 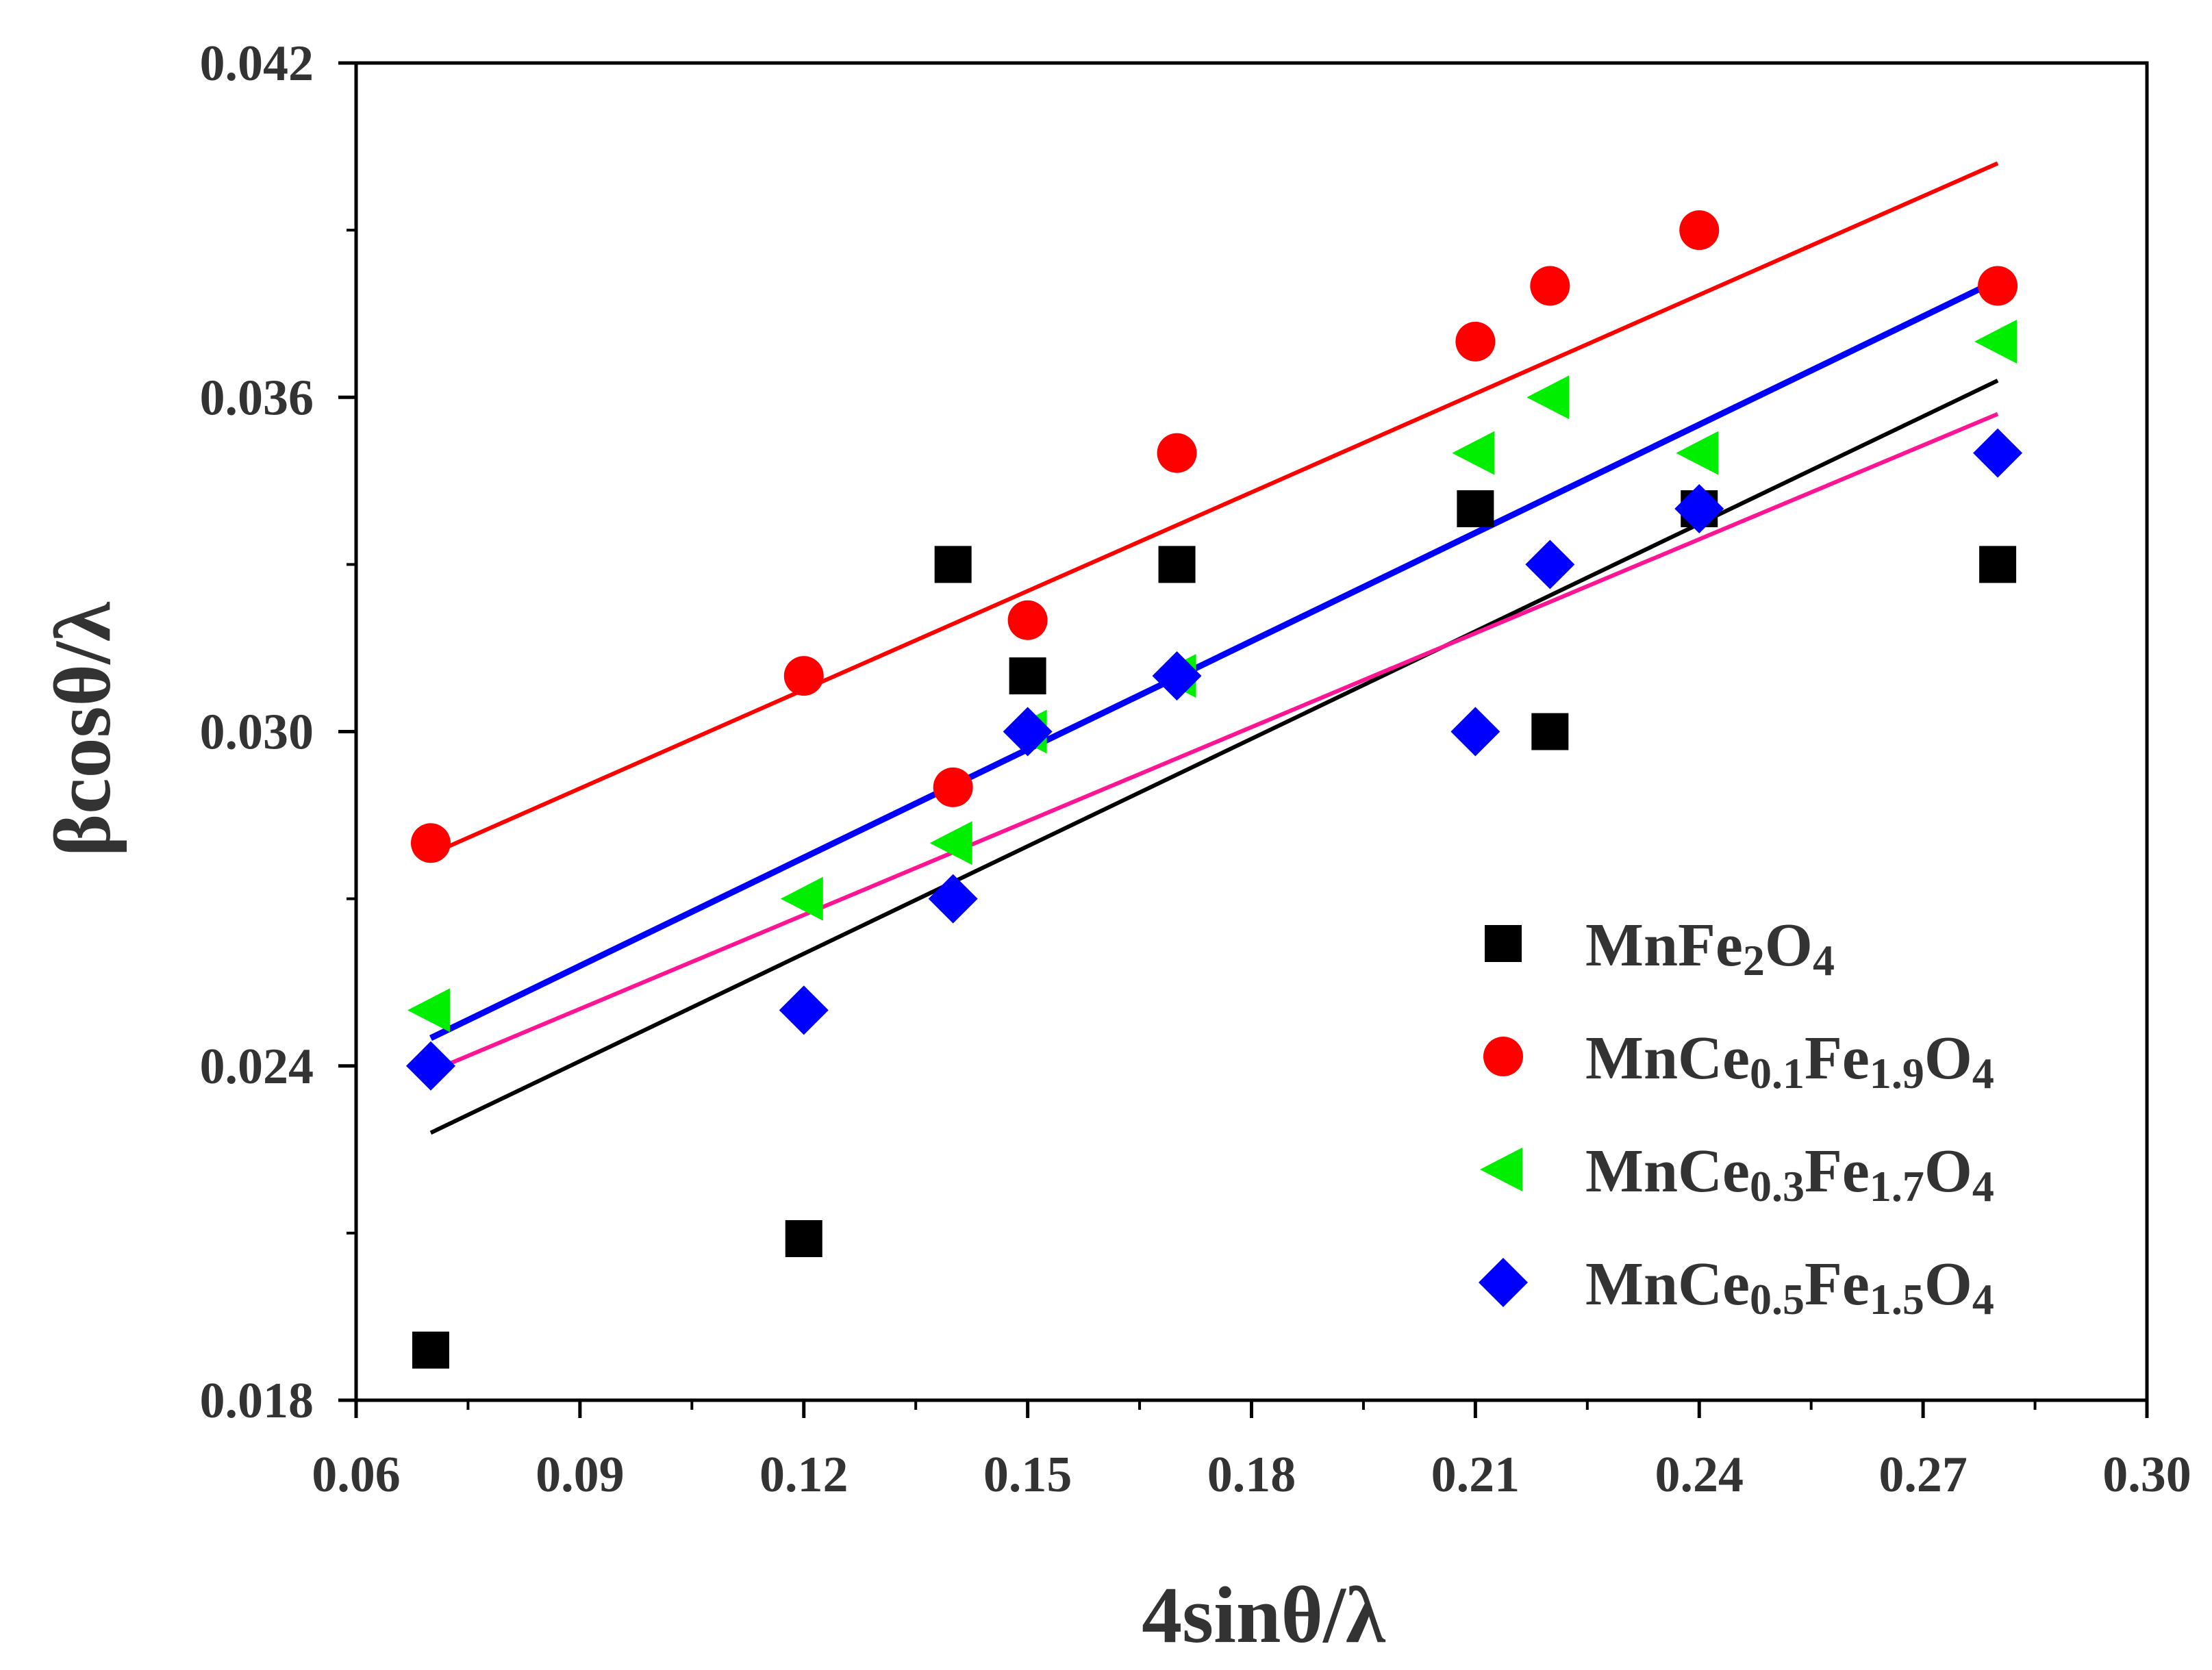 What do you see at coordinates (1710, 948) in the screenshot?
I see `legend-label-series-1: MnFe2O4` at bounding box center [1710, 948].